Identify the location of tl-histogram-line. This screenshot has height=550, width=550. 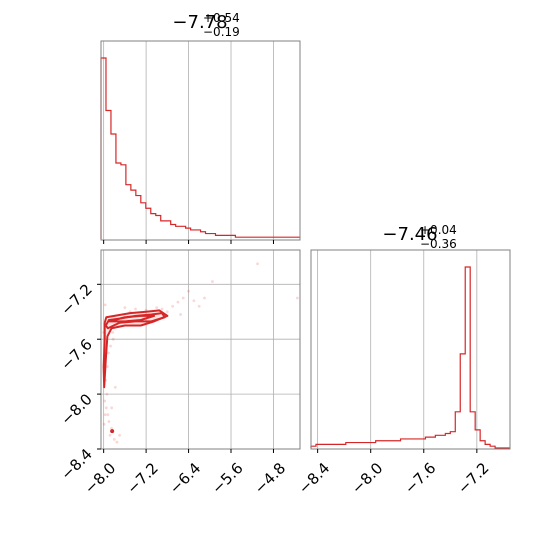
(200, 148).